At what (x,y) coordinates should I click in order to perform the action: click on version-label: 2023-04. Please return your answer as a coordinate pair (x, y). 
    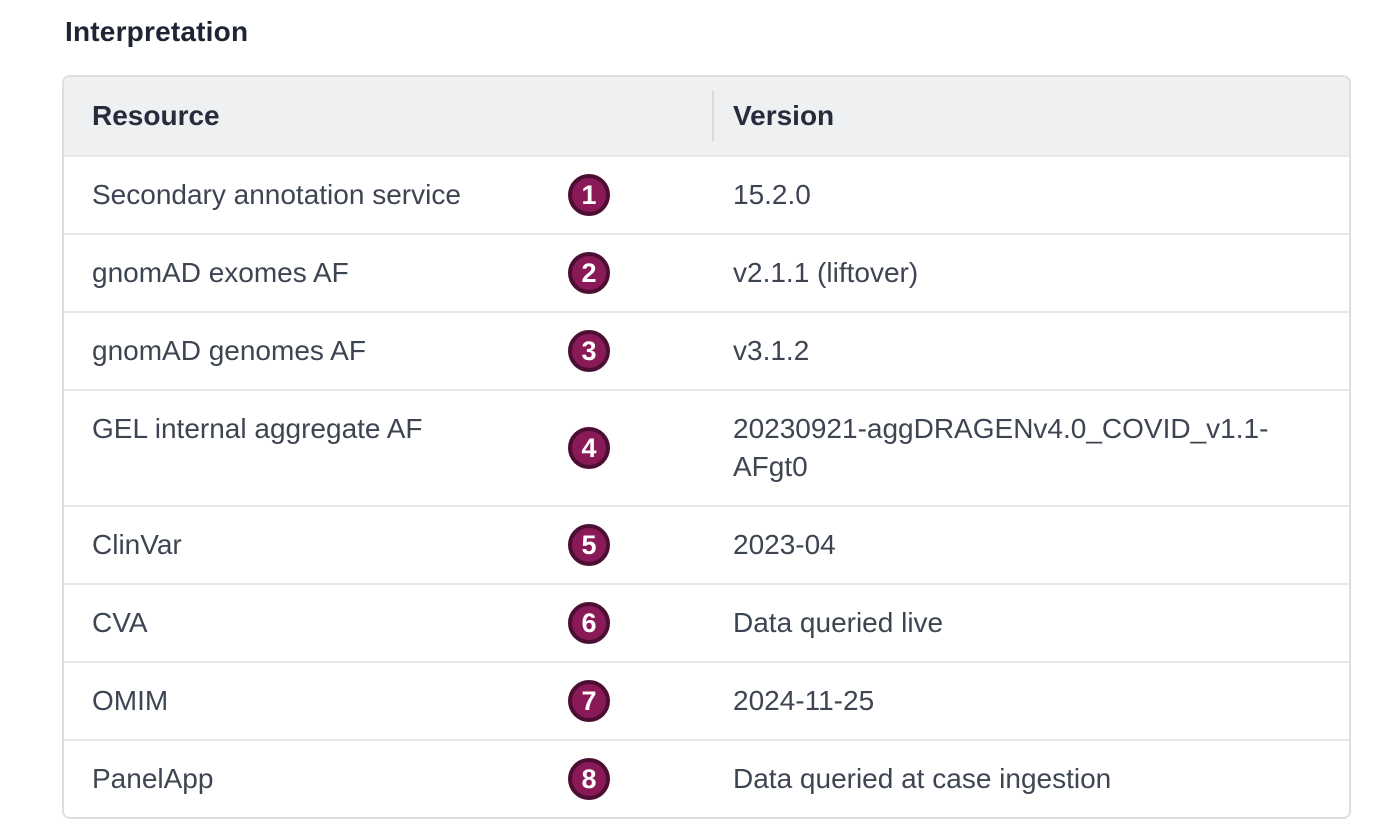
    Looking at the image, I should click on (784, 544).